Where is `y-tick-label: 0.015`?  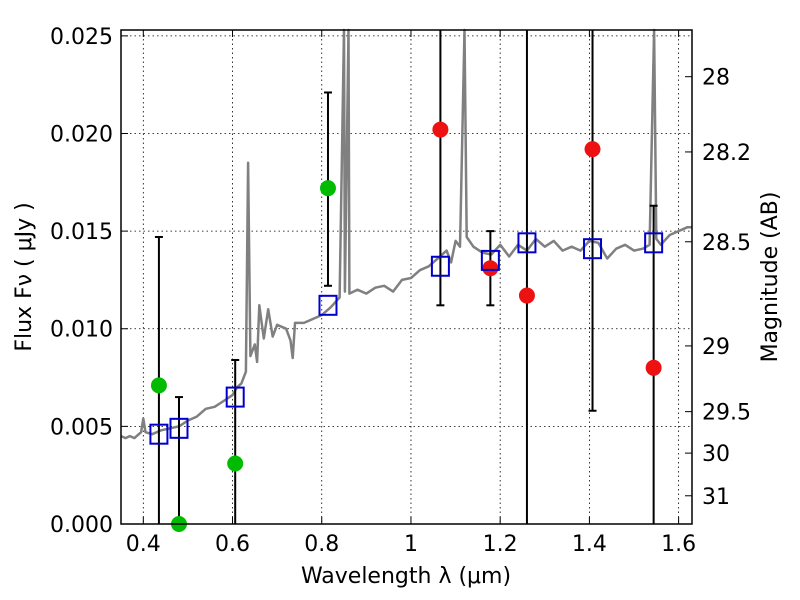
y-tick-label: 0.015 is located at coordinates (81, 232).